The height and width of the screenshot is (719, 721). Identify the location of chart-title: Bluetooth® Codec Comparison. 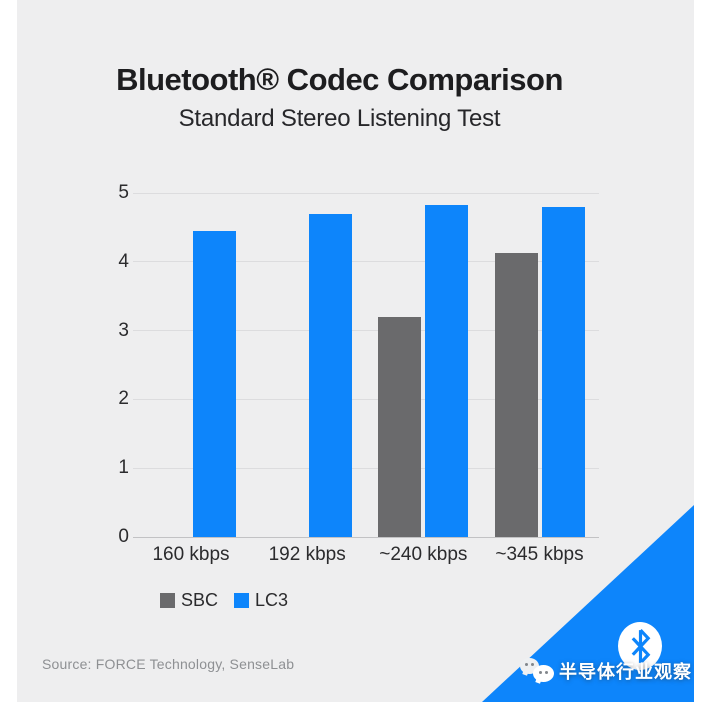
(339, 79).